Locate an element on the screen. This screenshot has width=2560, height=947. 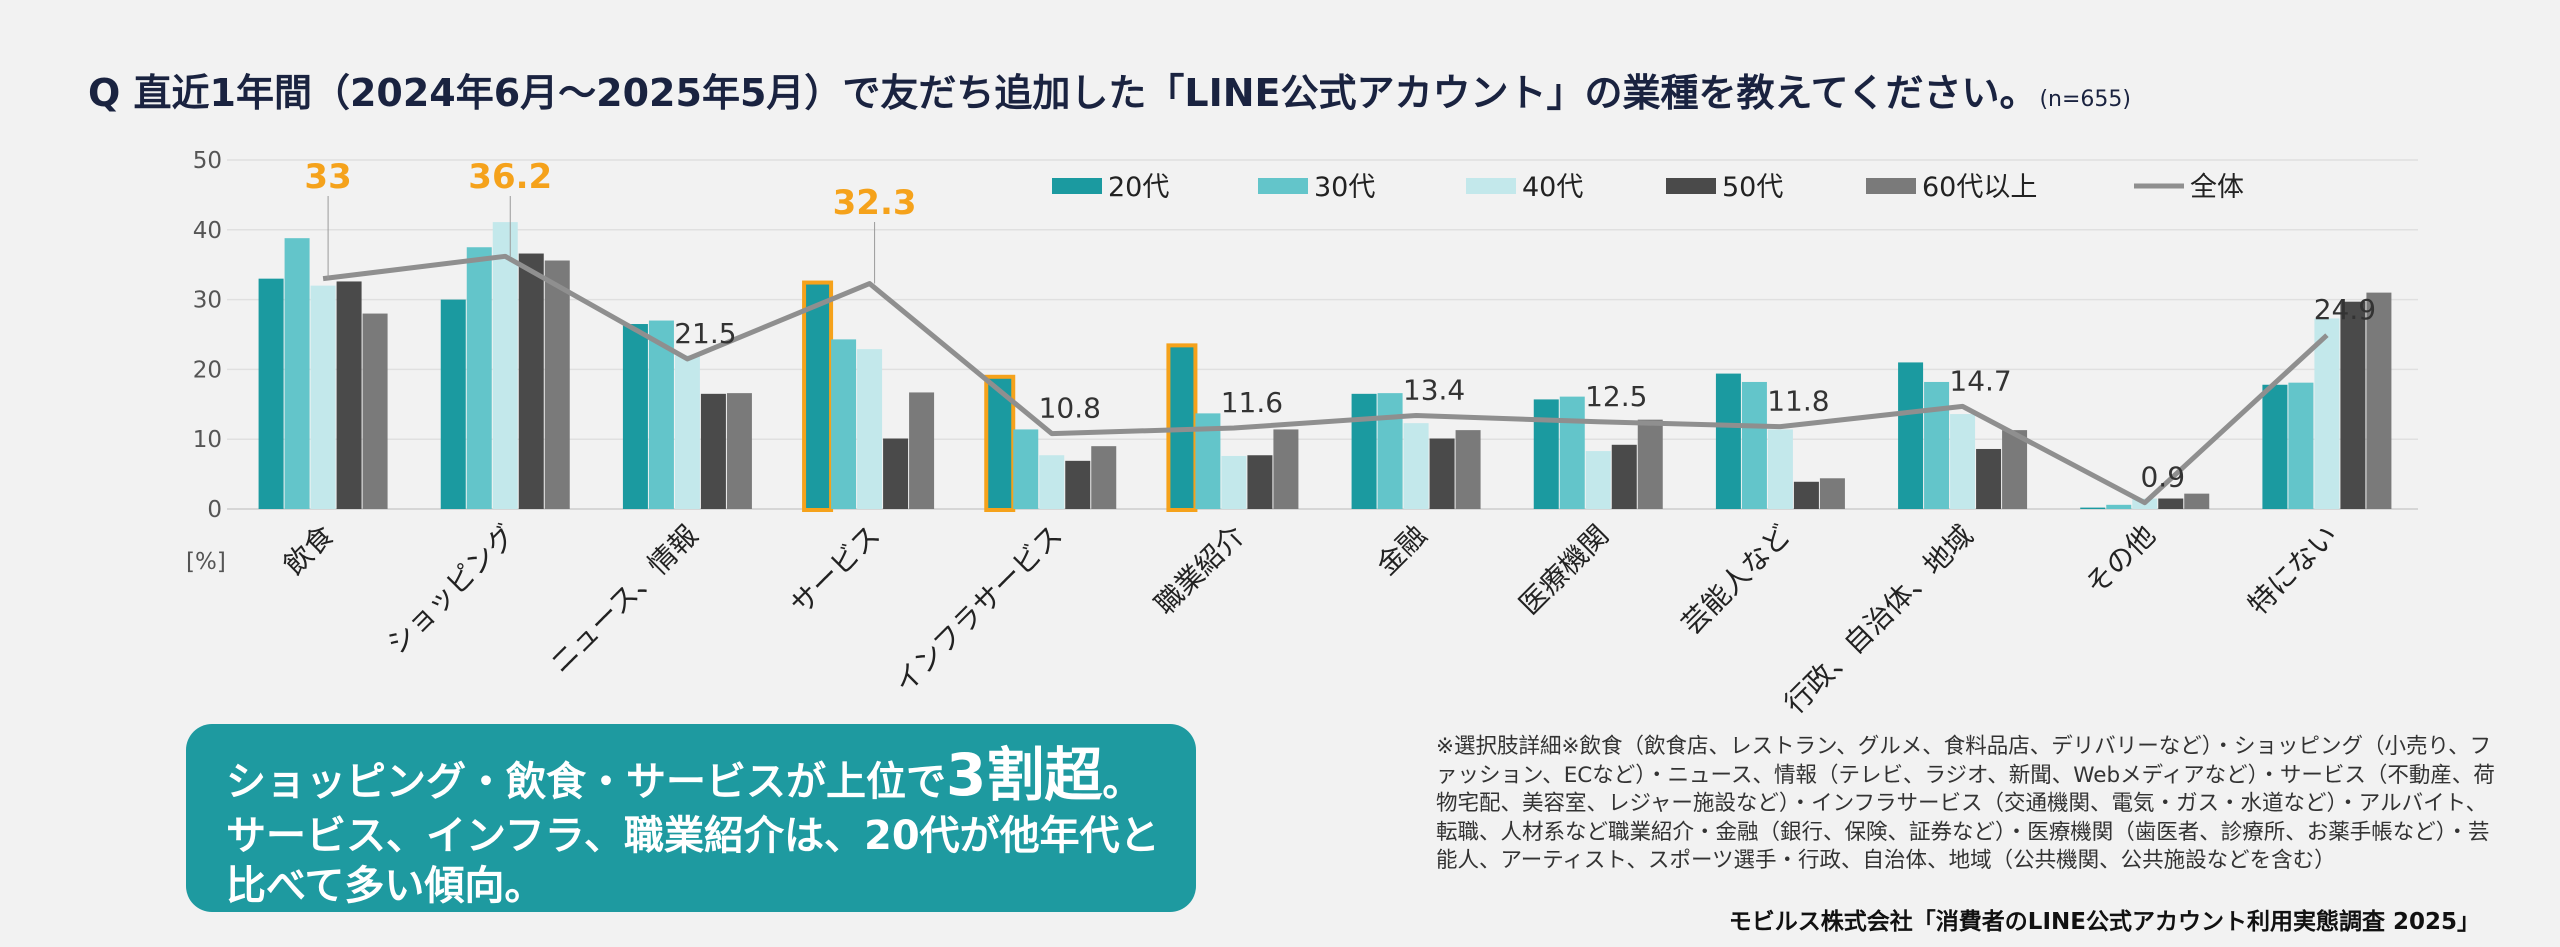
legend-label: 20代 is located at coordinates (1138, 187).